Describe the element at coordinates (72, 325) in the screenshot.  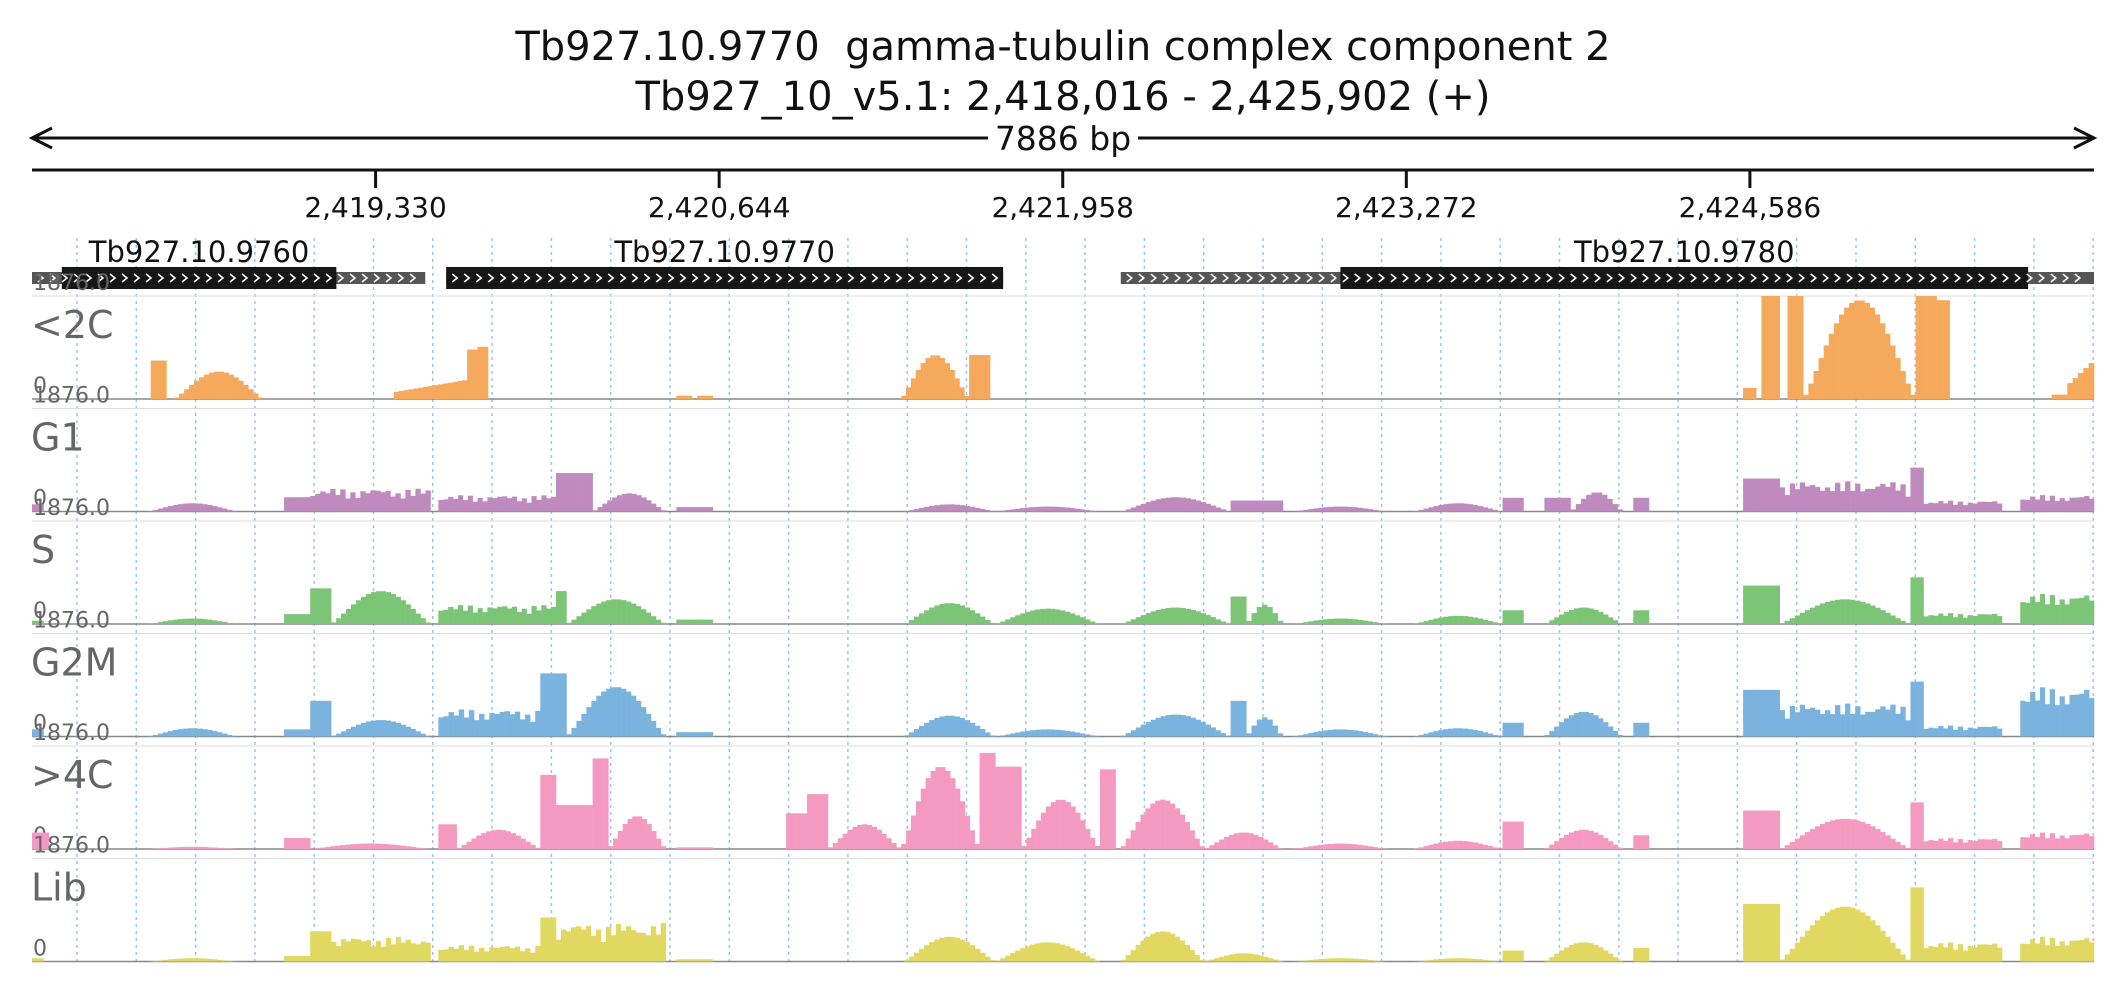
I see `track-name: <2C` at that location.